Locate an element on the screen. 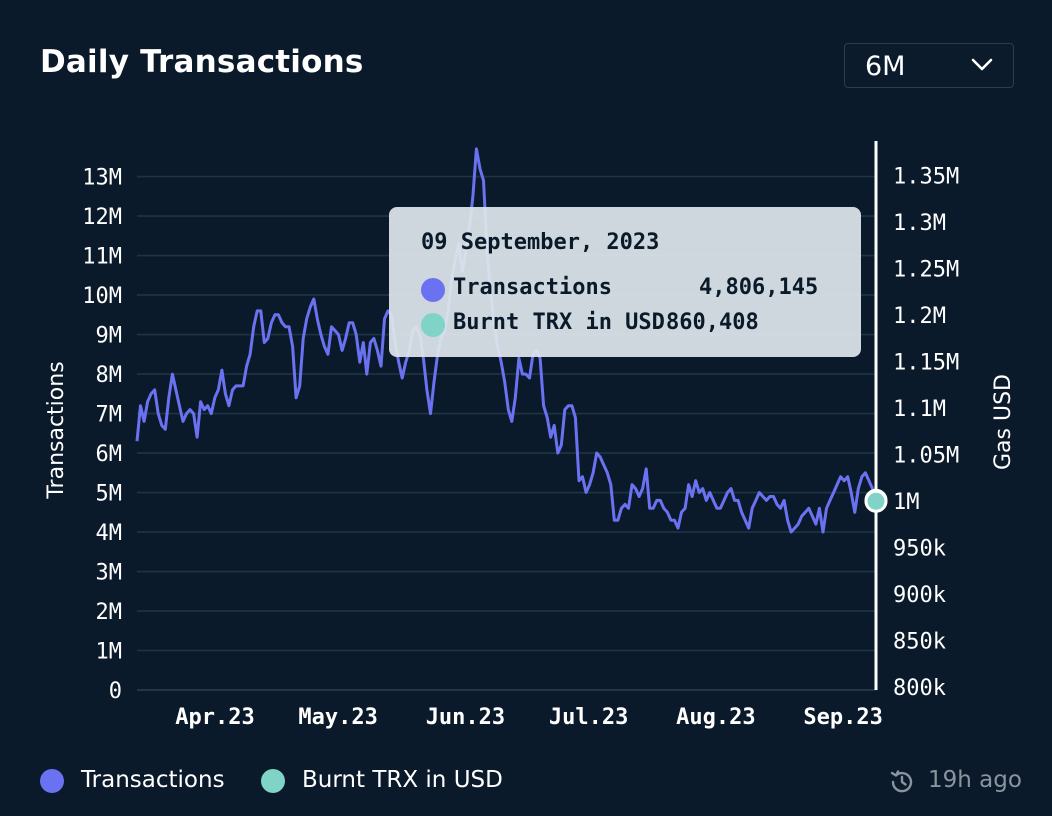 This screenshot has width=1052, height=816. legend-item-transactions: Transactions is located at coordinates (140, 783).